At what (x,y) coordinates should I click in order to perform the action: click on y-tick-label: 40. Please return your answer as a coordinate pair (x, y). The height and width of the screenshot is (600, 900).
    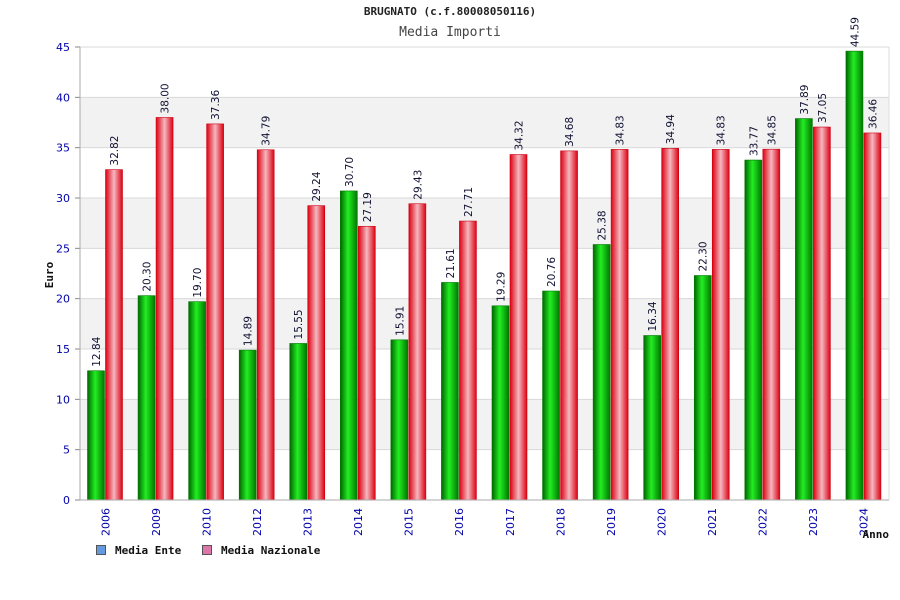
    Looking at the image, I should click on (63, 97).